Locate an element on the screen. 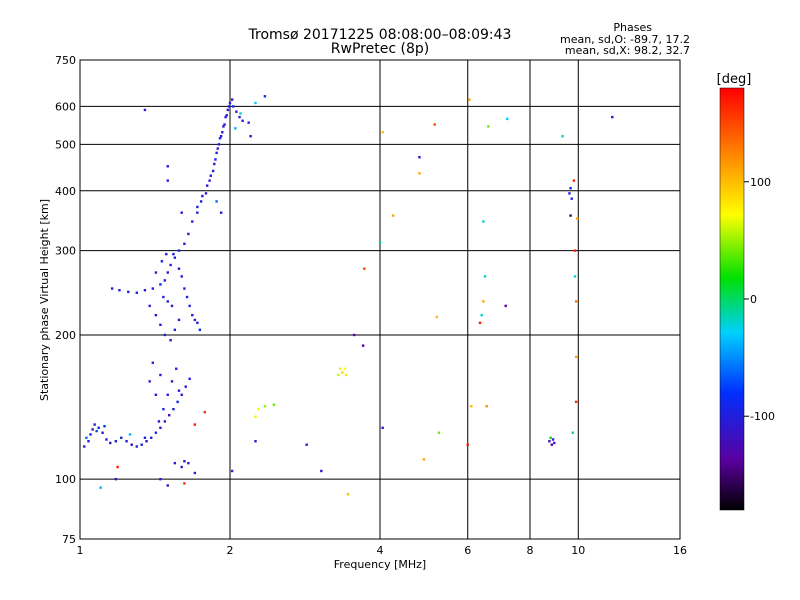 Image resolution: width=800 pixels, height=600 pixels. x-axis-label: Frequency [MHz] is located at coordinates (380, 564).